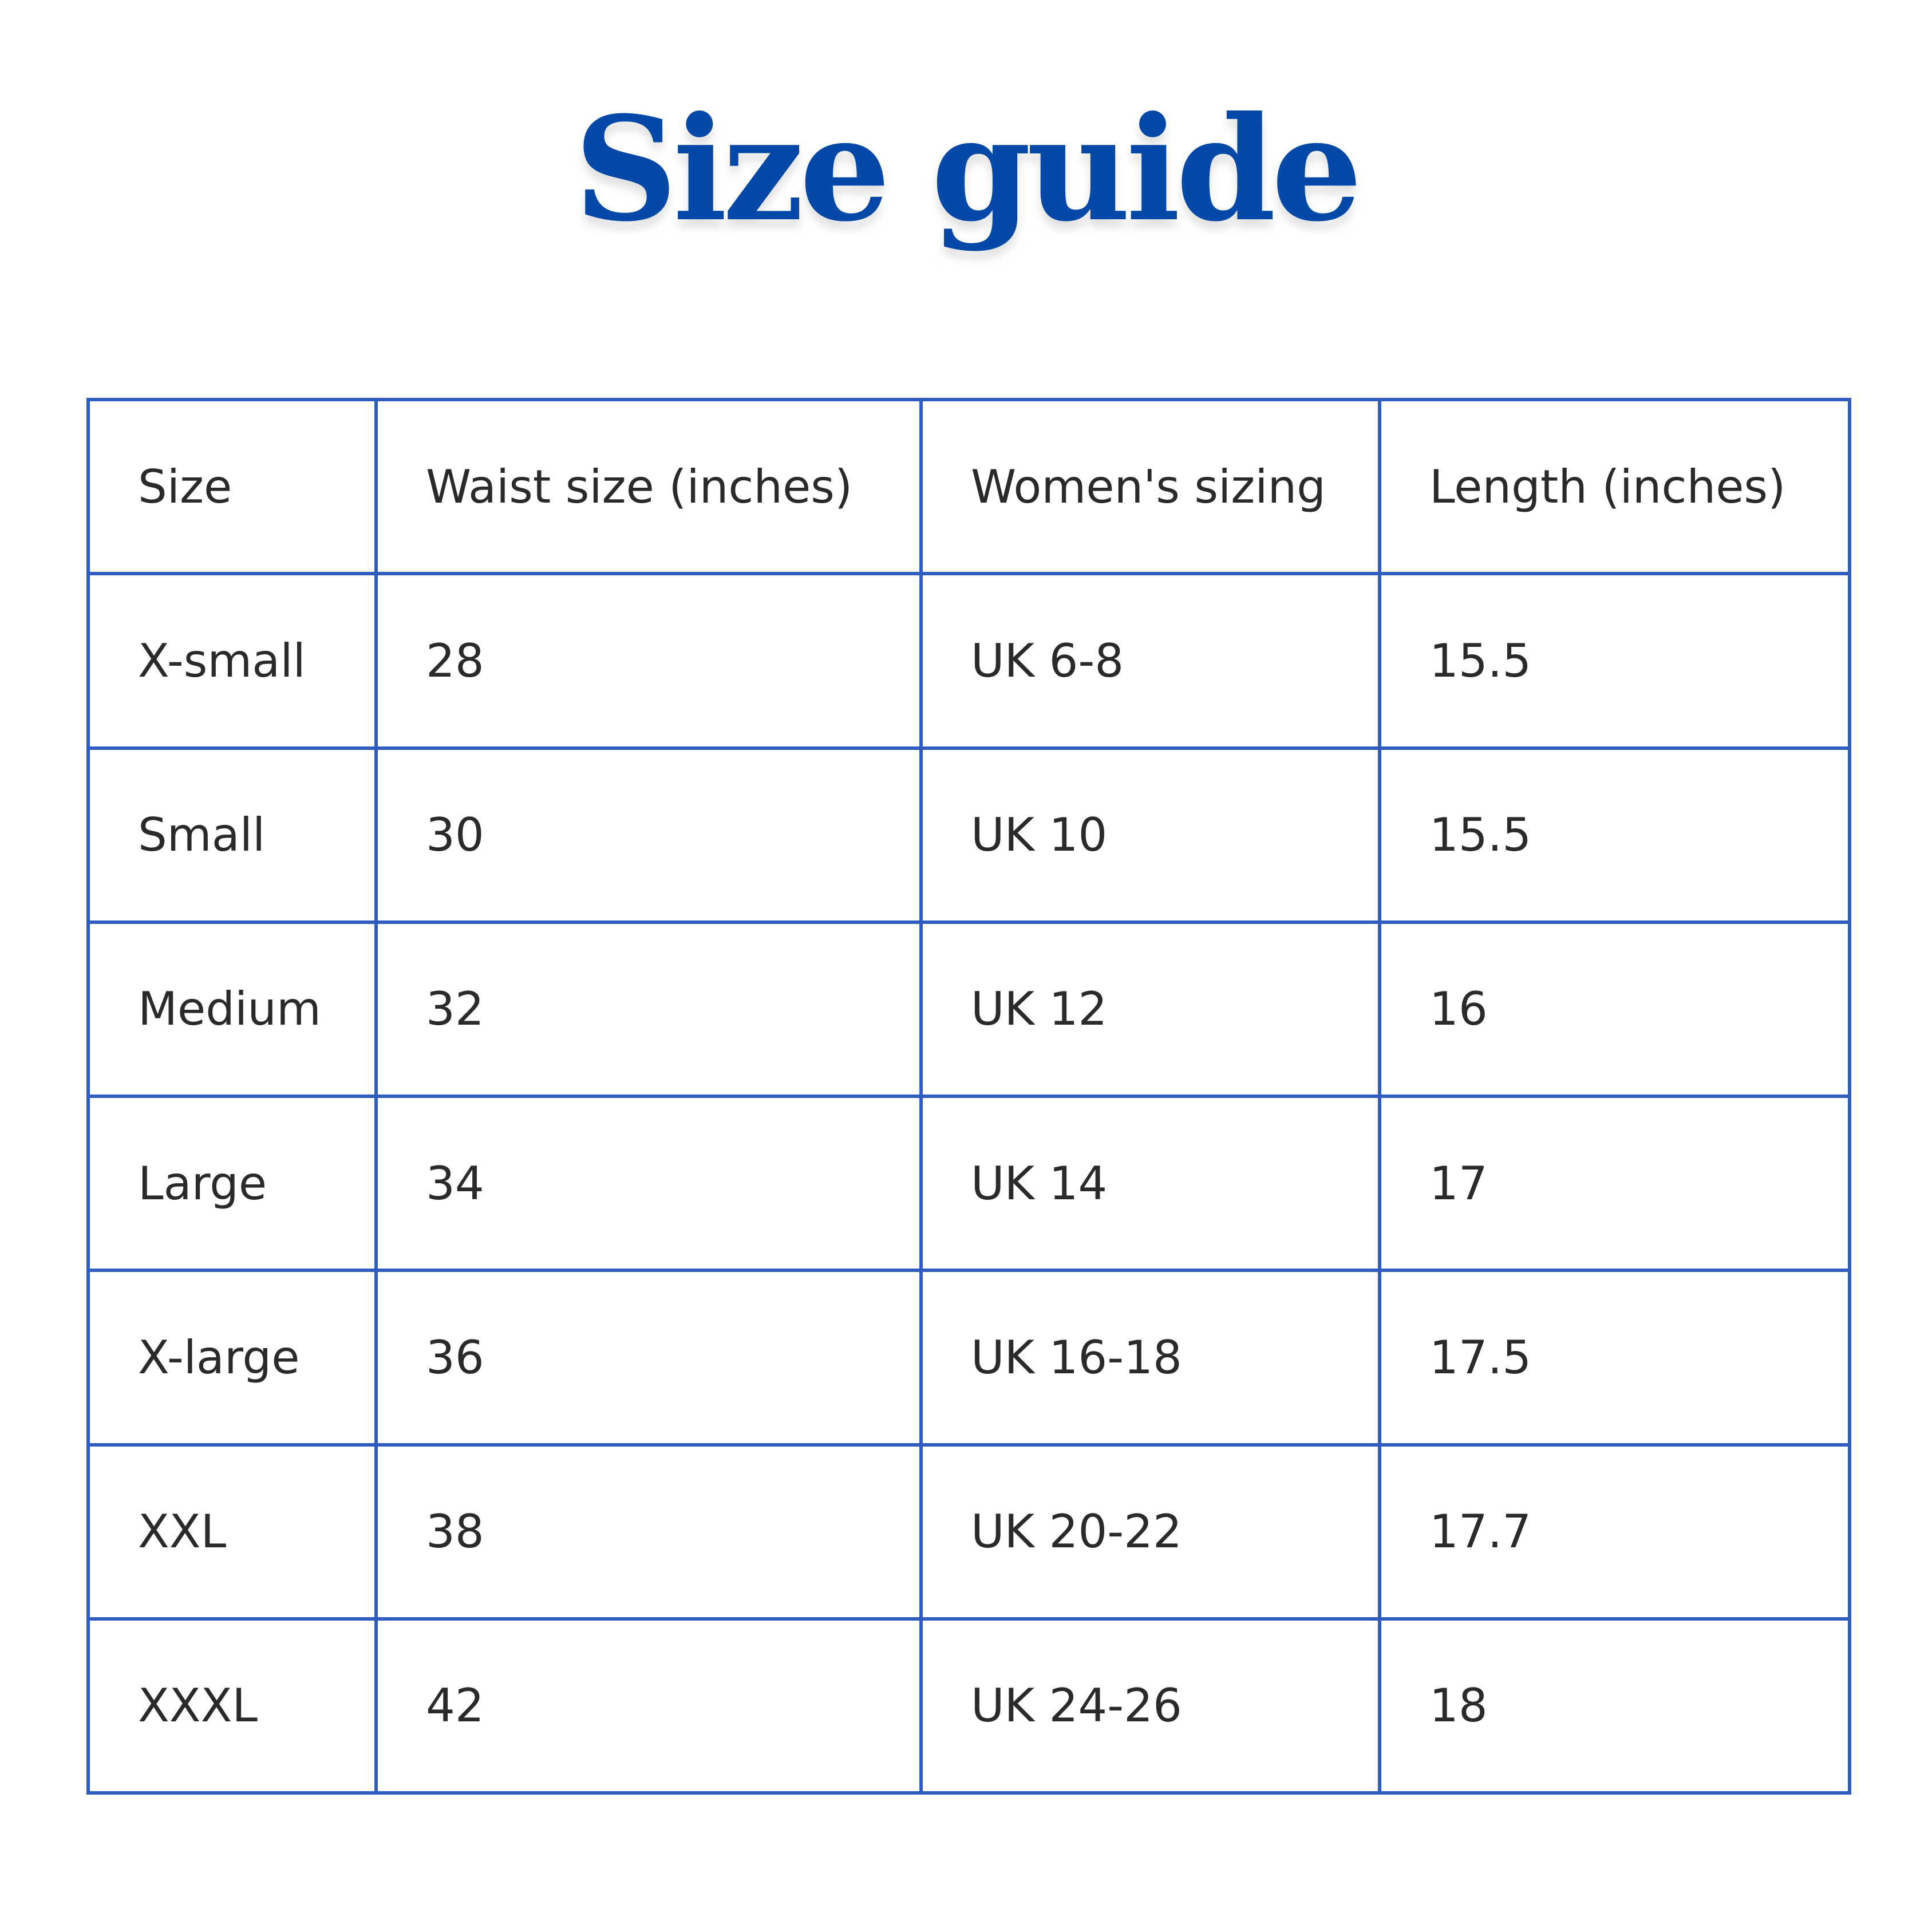 This screenshot has height=1932, width=1932. I want to click on table-cell: UK 12, so click(1150, 1009).